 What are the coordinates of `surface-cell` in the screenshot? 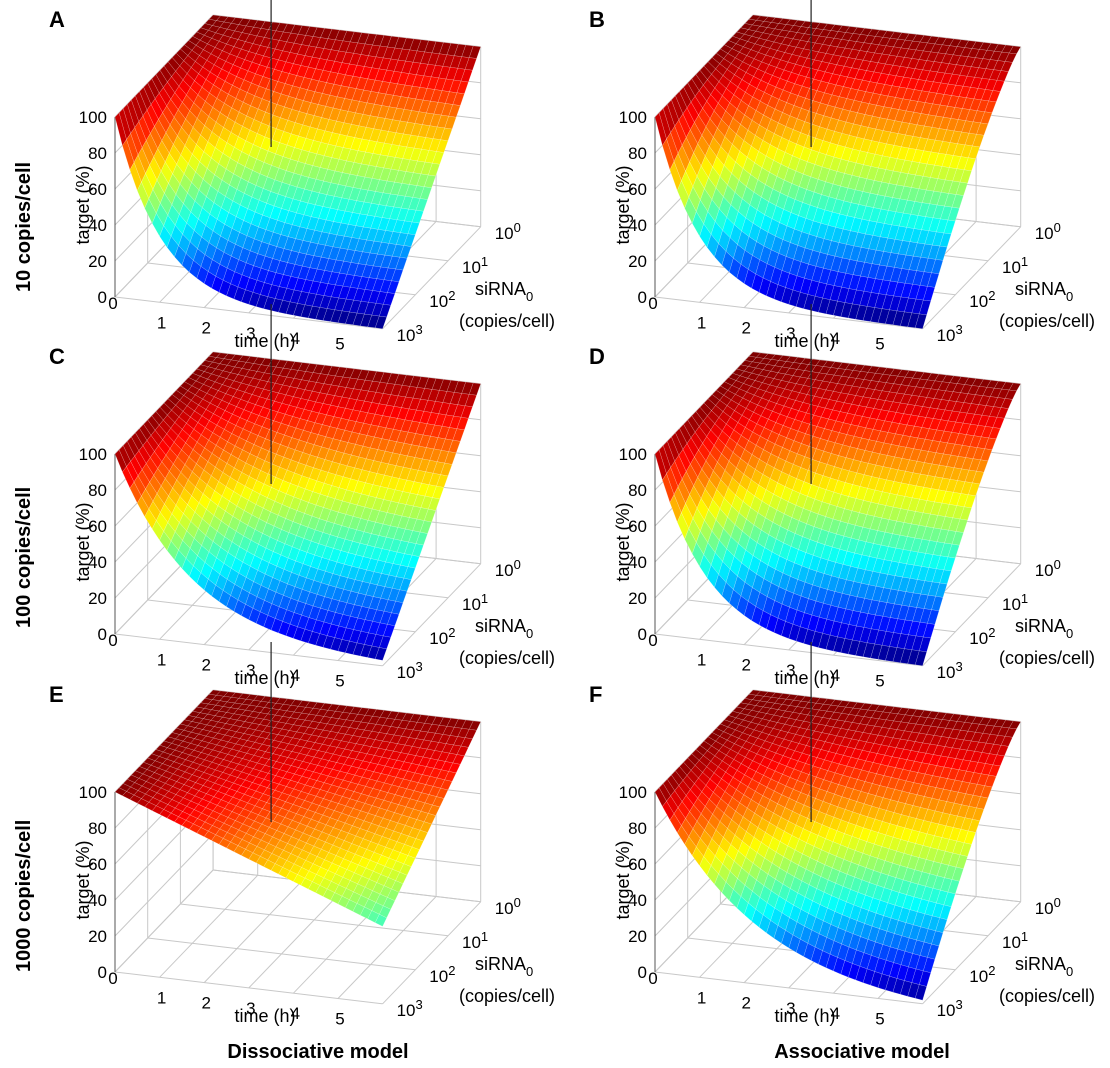 It's located at (381, 322).